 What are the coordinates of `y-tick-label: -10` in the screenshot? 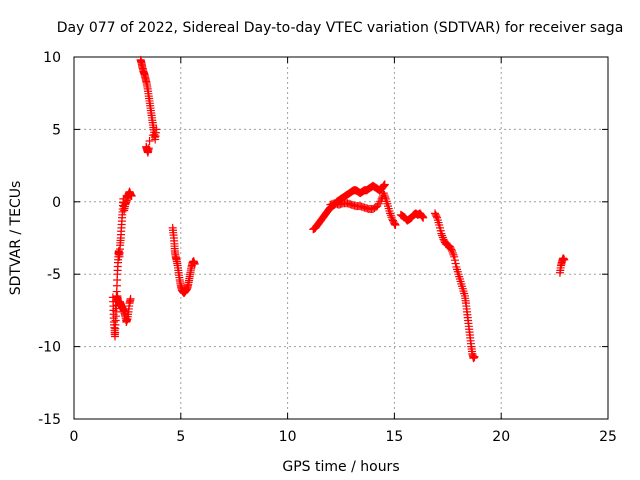 It's located at (49, 348).